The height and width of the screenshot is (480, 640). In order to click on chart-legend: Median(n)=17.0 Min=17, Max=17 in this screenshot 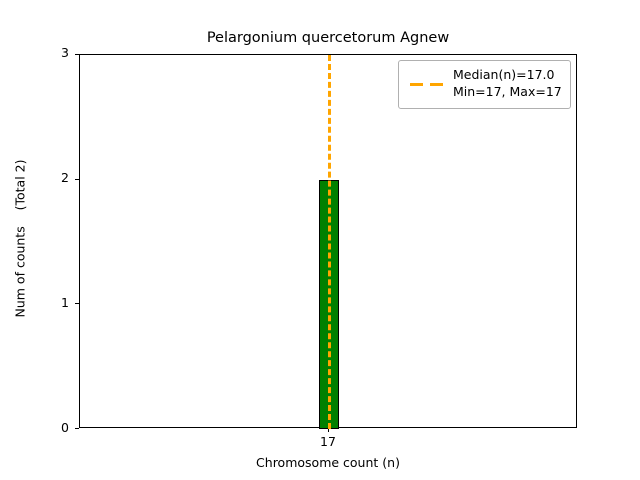, I will do `click(484, 84)`.